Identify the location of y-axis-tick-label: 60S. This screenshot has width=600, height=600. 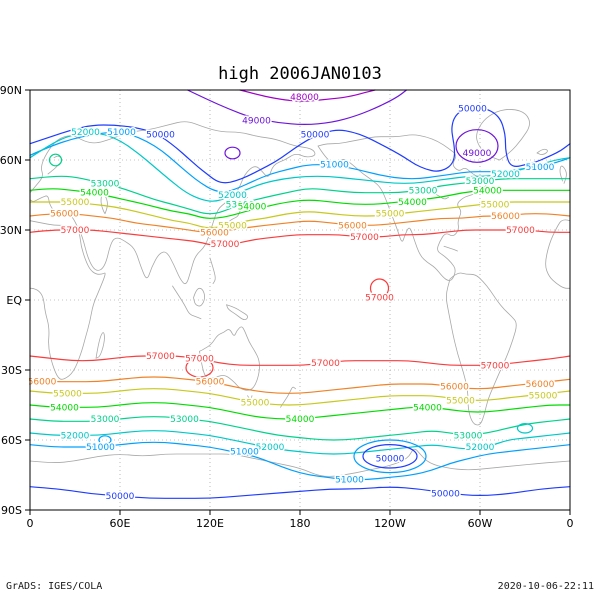
(11, 440).